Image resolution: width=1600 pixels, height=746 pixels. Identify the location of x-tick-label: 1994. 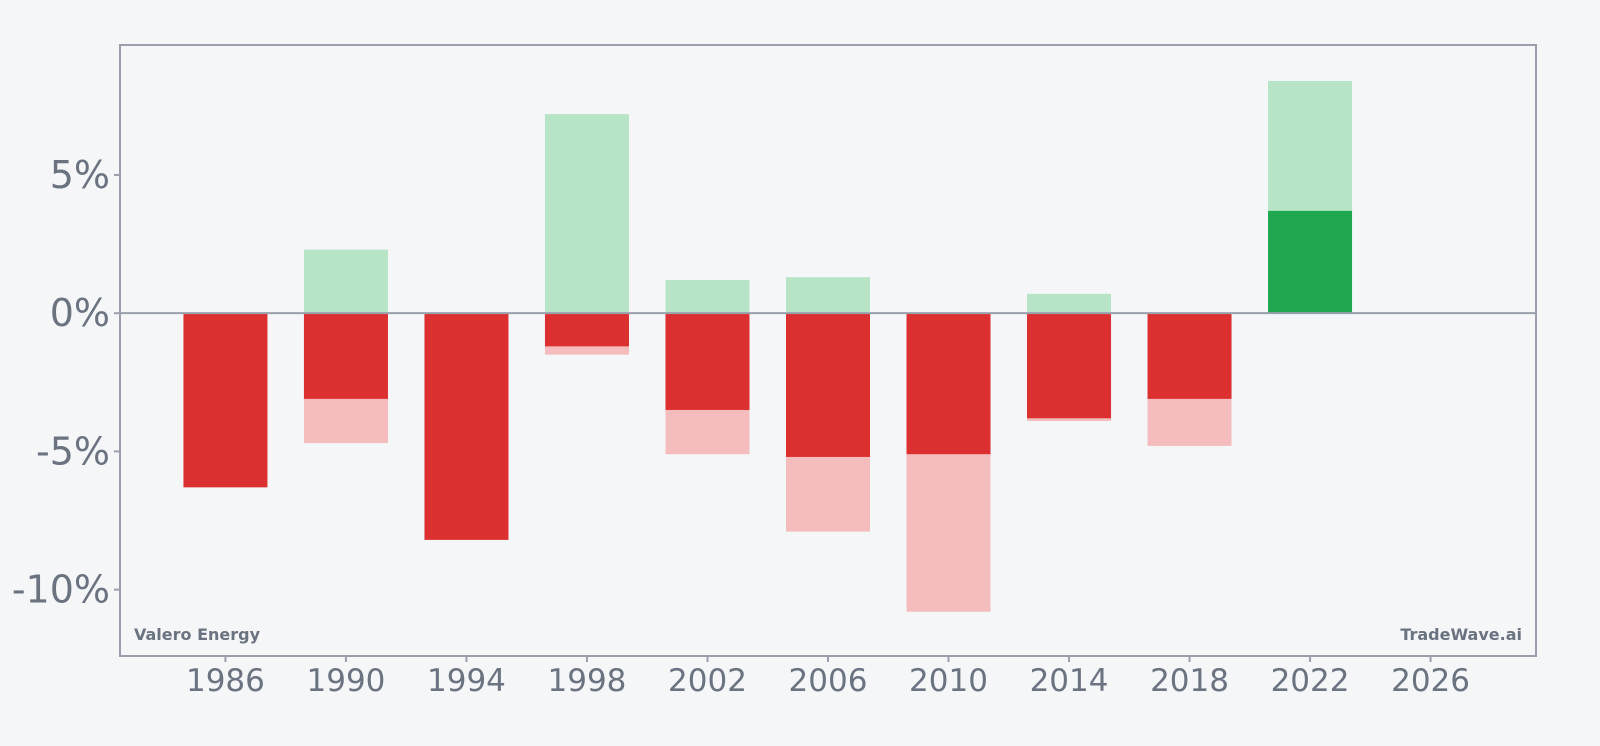
(466, 681).